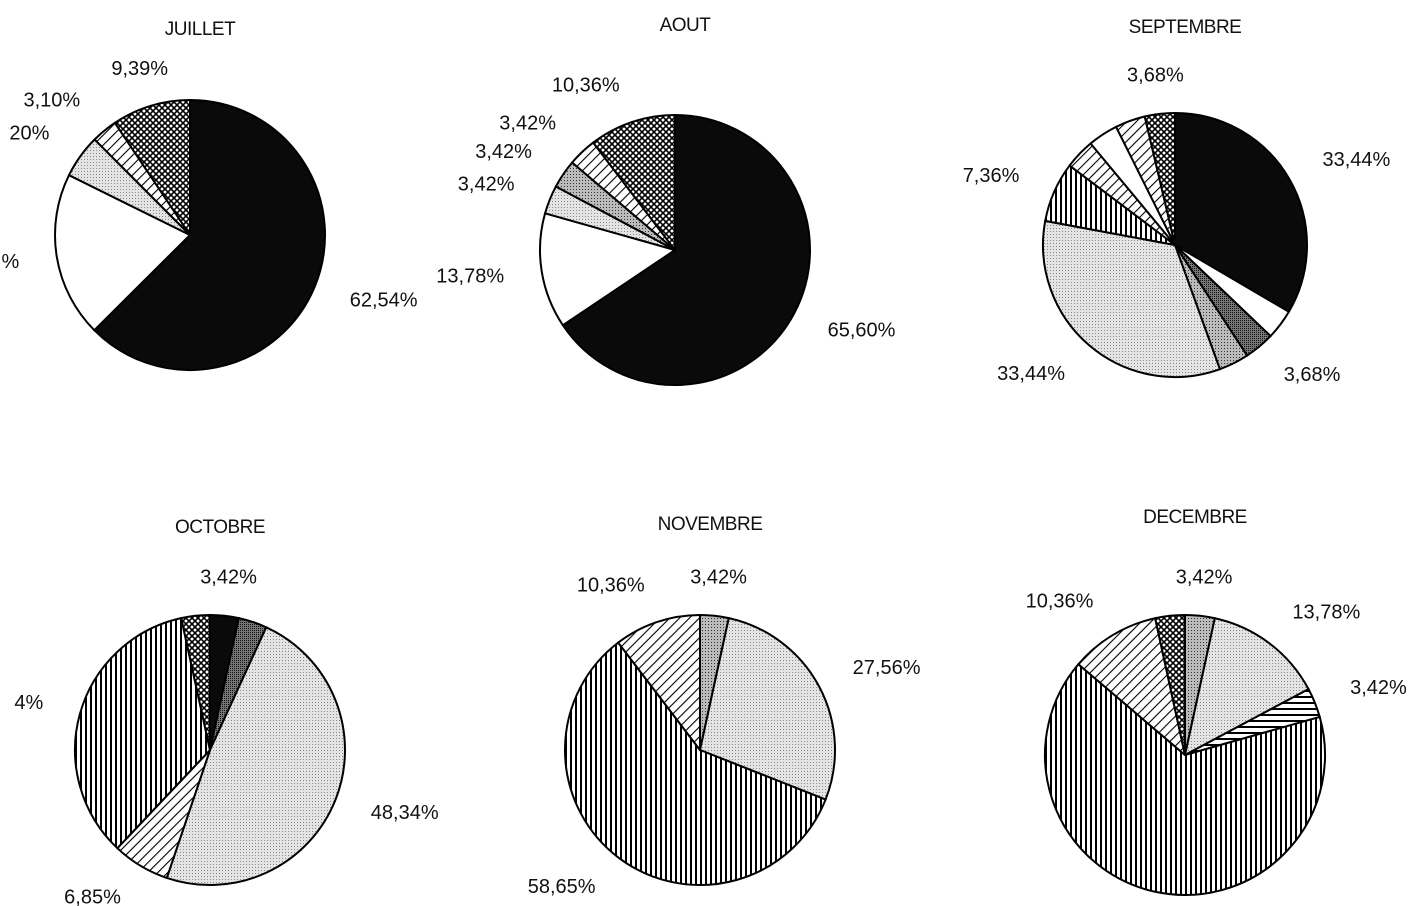 This screenshot has width=1423, height=906. I want to click on value-label: 6,85%, so click(92, 896).